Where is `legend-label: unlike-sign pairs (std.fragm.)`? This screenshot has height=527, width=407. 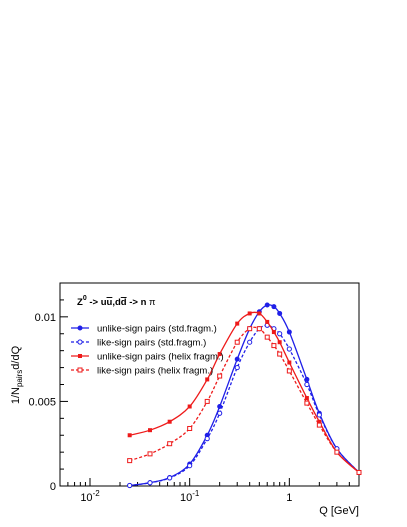
legend-label: unlike-sign pairs (std.fragm.) is located at coordinates (157, 329).